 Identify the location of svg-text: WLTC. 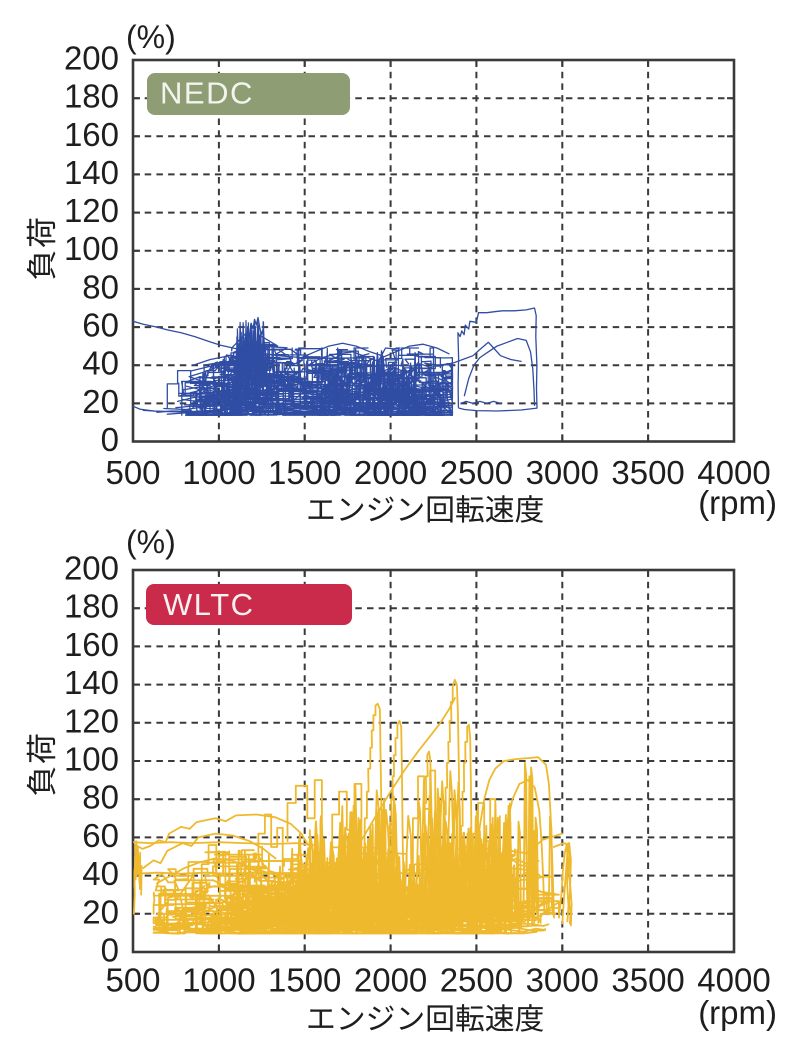
(209, 604).